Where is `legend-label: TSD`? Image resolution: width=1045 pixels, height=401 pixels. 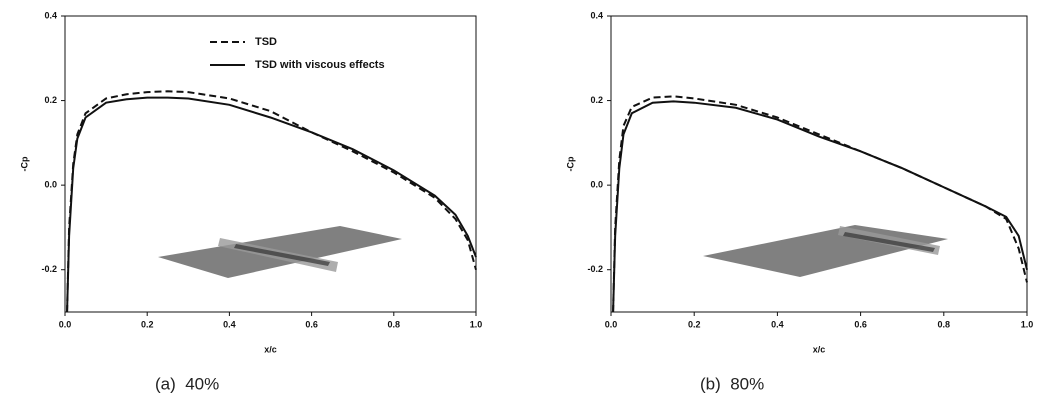 legend-label: TSD is located at coordinates (266, 42).